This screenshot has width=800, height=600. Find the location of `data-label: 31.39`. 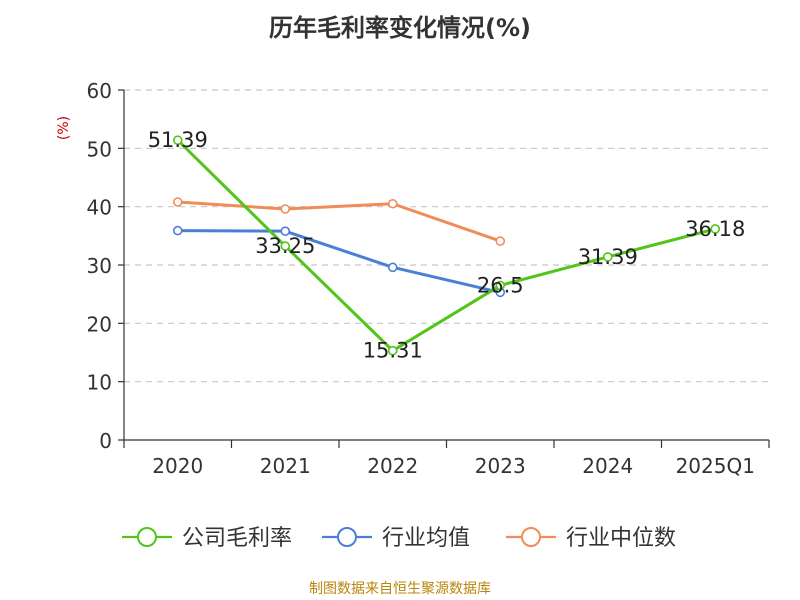

data-label: 31.39 is located at coordinates (608, 257).